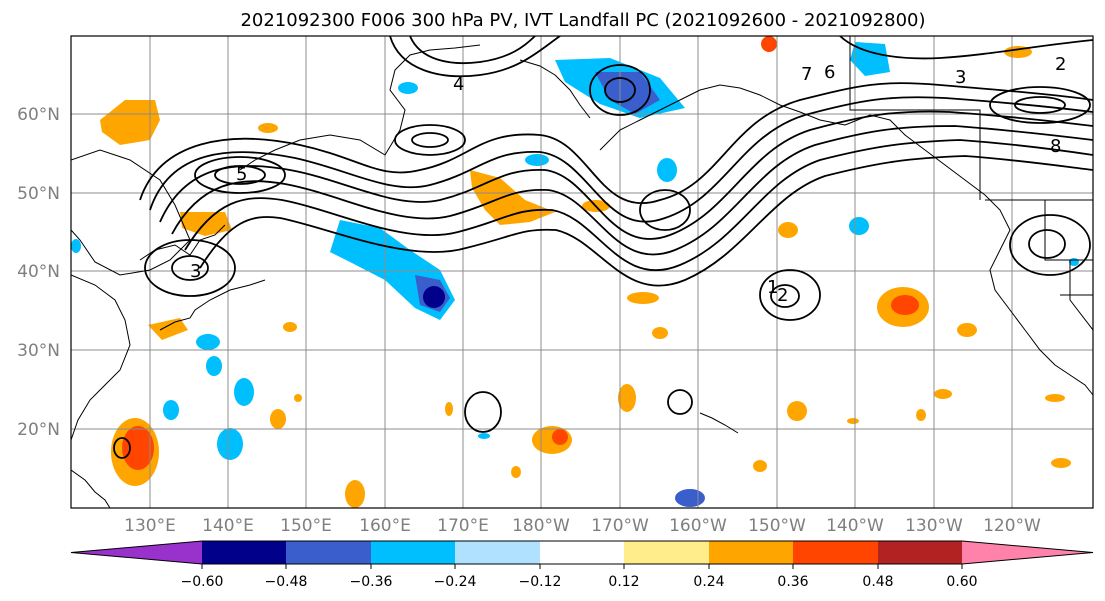  Describe the element at coordinates (620, 526) in the screenshot. I see `lon-label: 170°W` at that location.